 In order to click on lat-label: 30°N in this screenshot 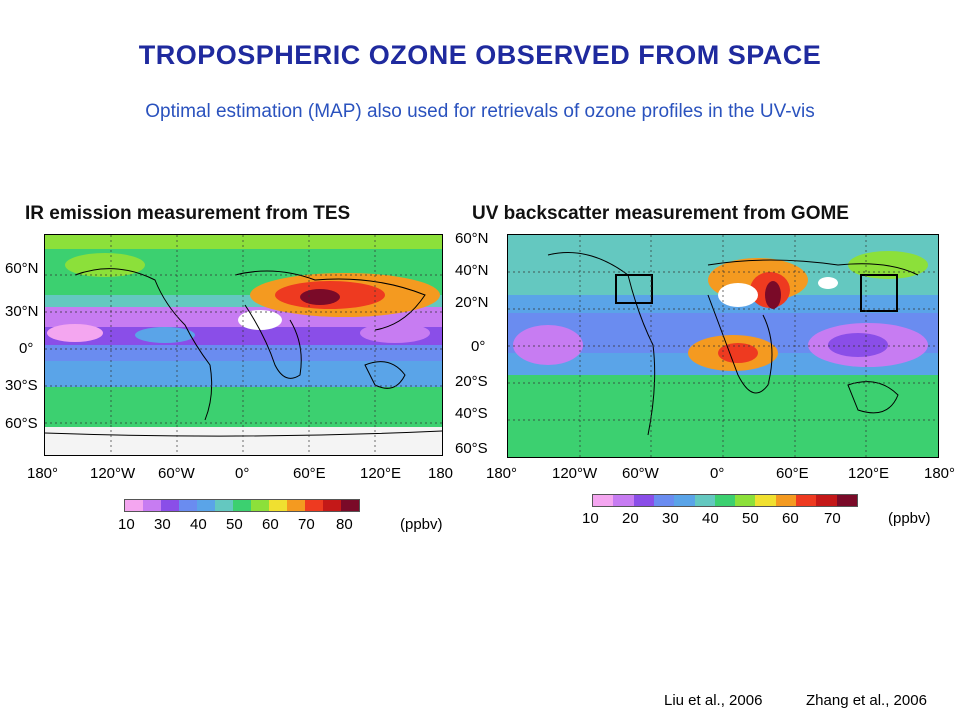, I will do `click(22, 311)`.